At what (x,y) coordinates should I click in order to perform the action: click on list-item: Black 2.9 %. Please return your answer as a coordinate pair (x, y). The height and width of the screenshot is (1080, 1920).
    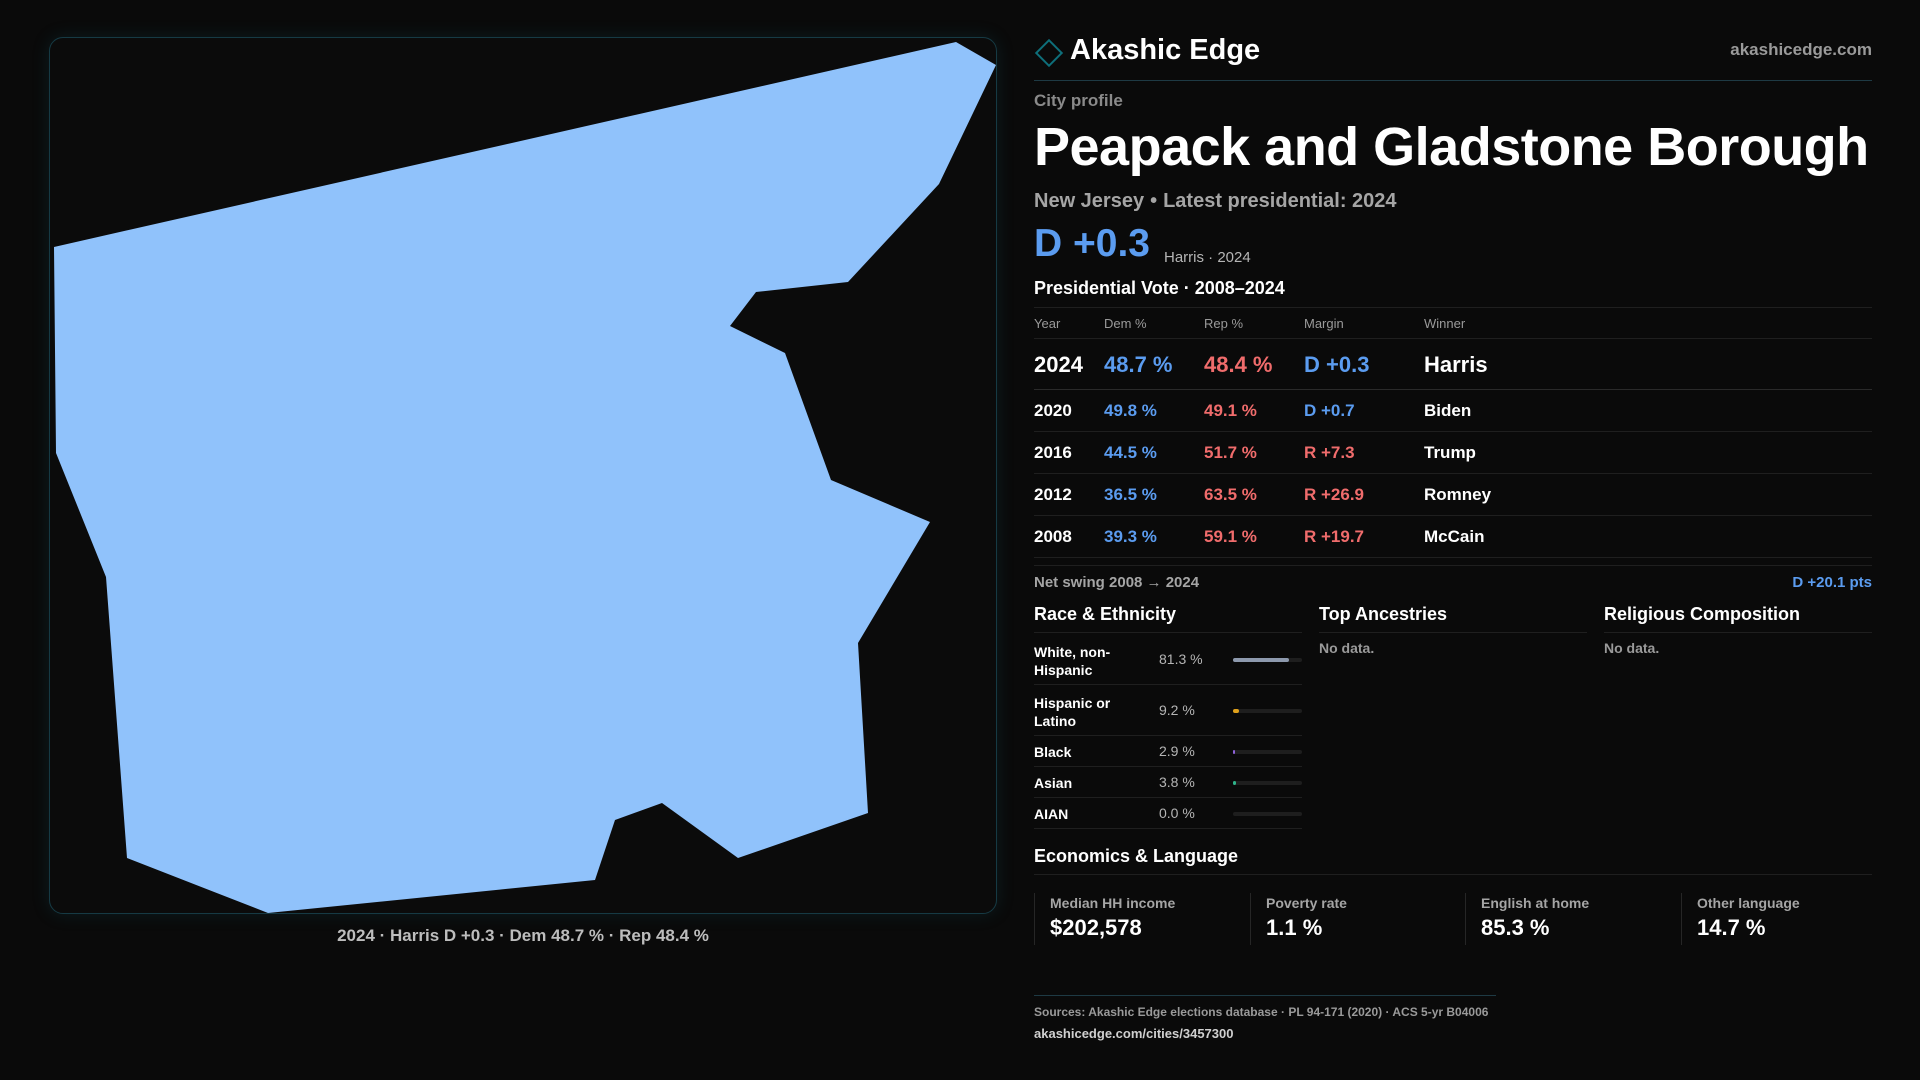
    Looking at the image, I should click on (1168, 751).